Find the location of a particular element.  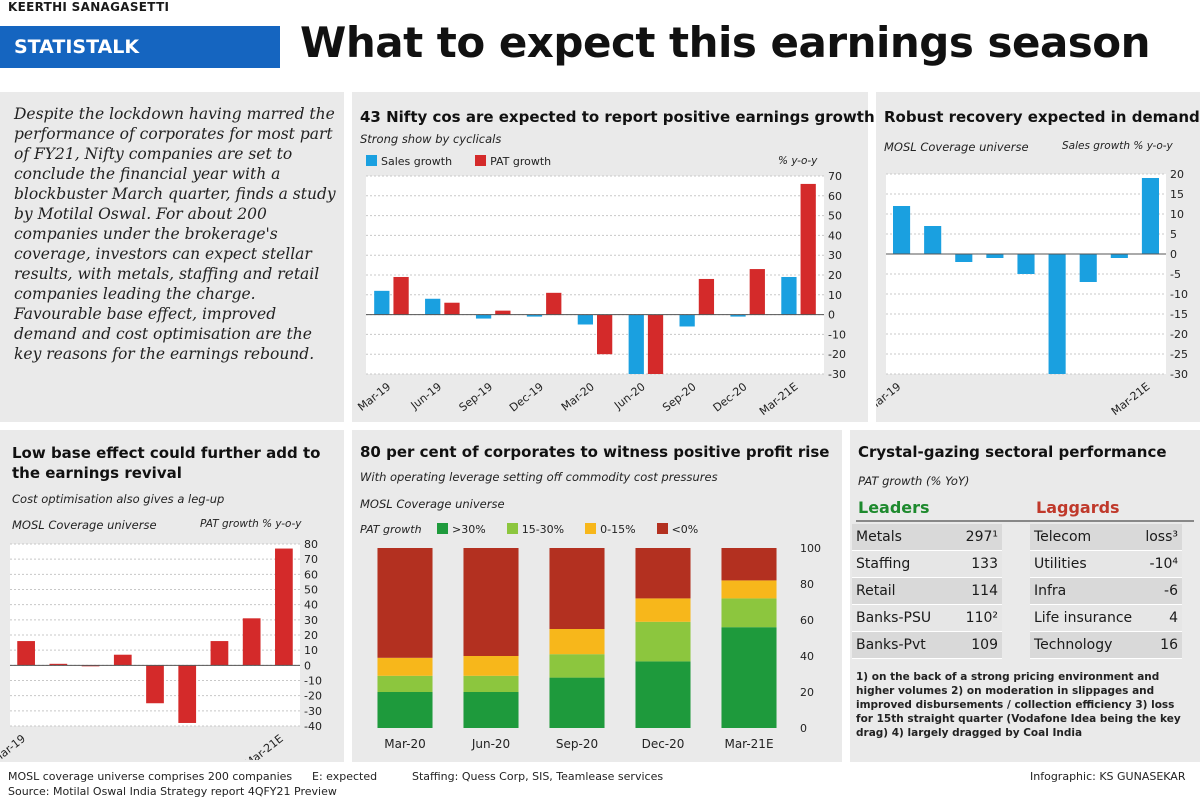

nifty-subtitle: Strong show by cyclicals is located at coordinates (431, 139).